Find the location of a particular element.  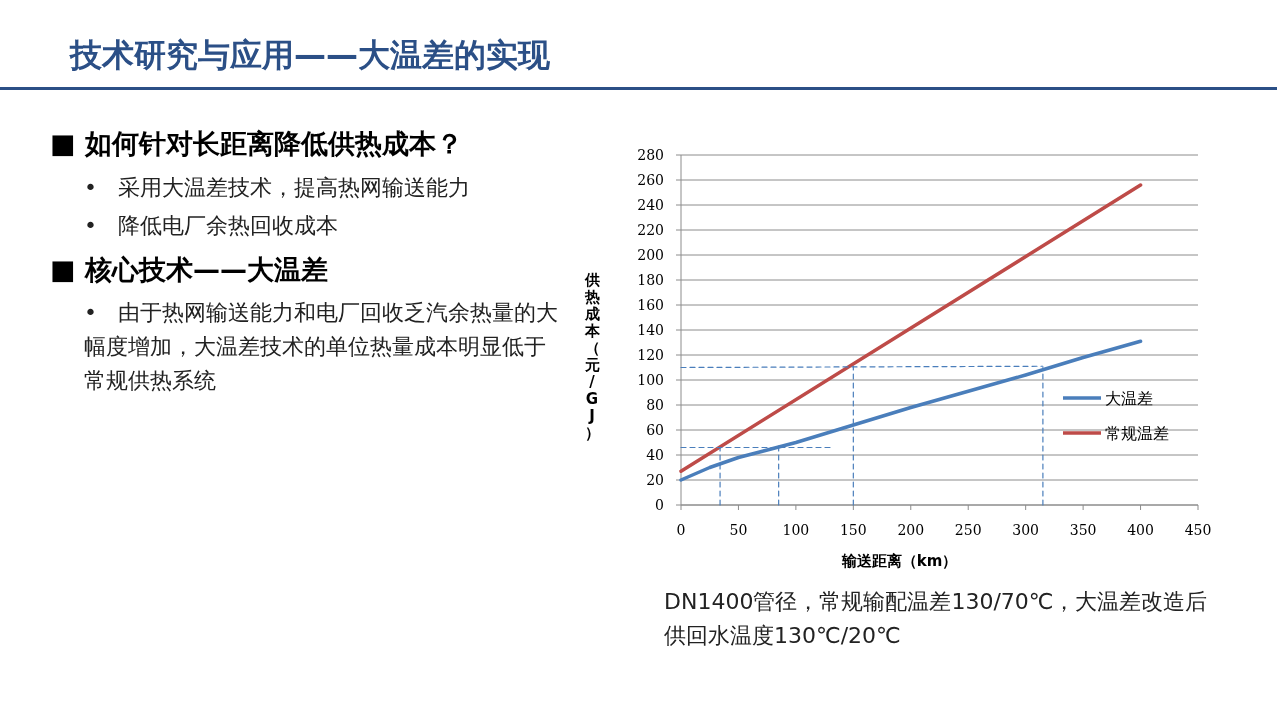

x-tick-label: 50 is located at coordinates (738, 530).